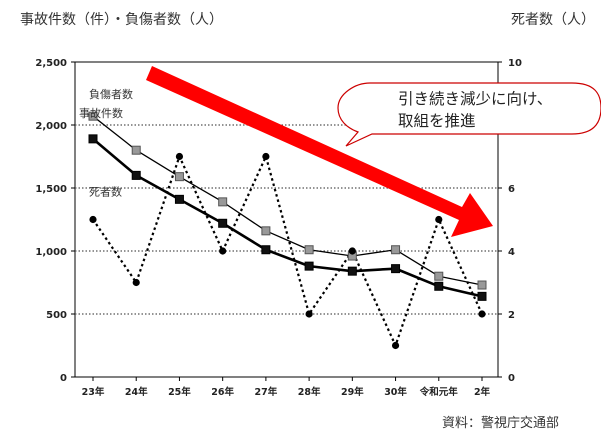 This screenshot has width=601, height=436. Describe the element at coordinates (51, 189) in the screenshot. I see `y-left-tick-label: 1,500` at that location.